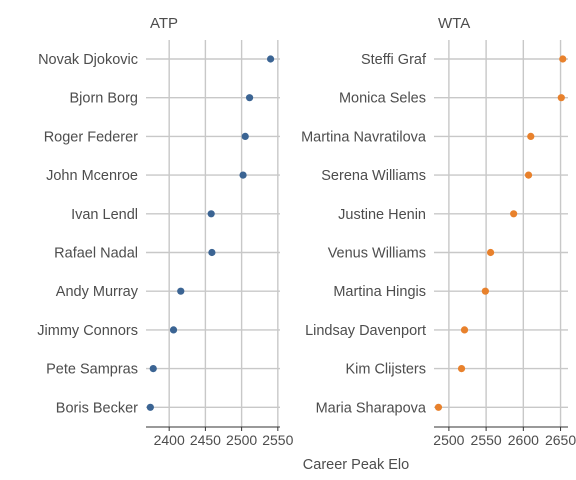 This screenshot has width=576, height=480. What do you see at coordinates (365, 331) in the screenshot?
I see `category-label: Lindsay Davenport` at bounding box center [365, 331].